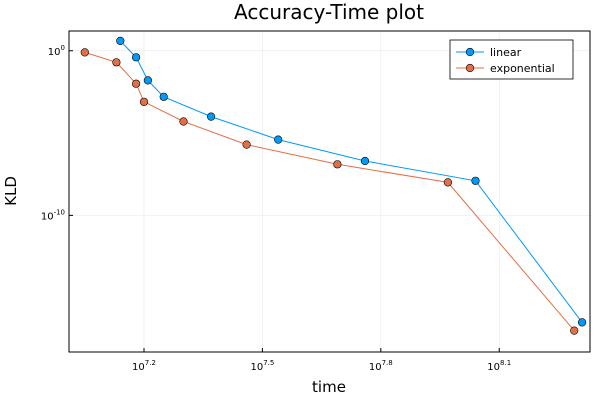 This screenshot has width=600, height=400. Describe the element at coordinates (381, 366) in the screenshot. I see `x-tick-label: 107.8` at that location.